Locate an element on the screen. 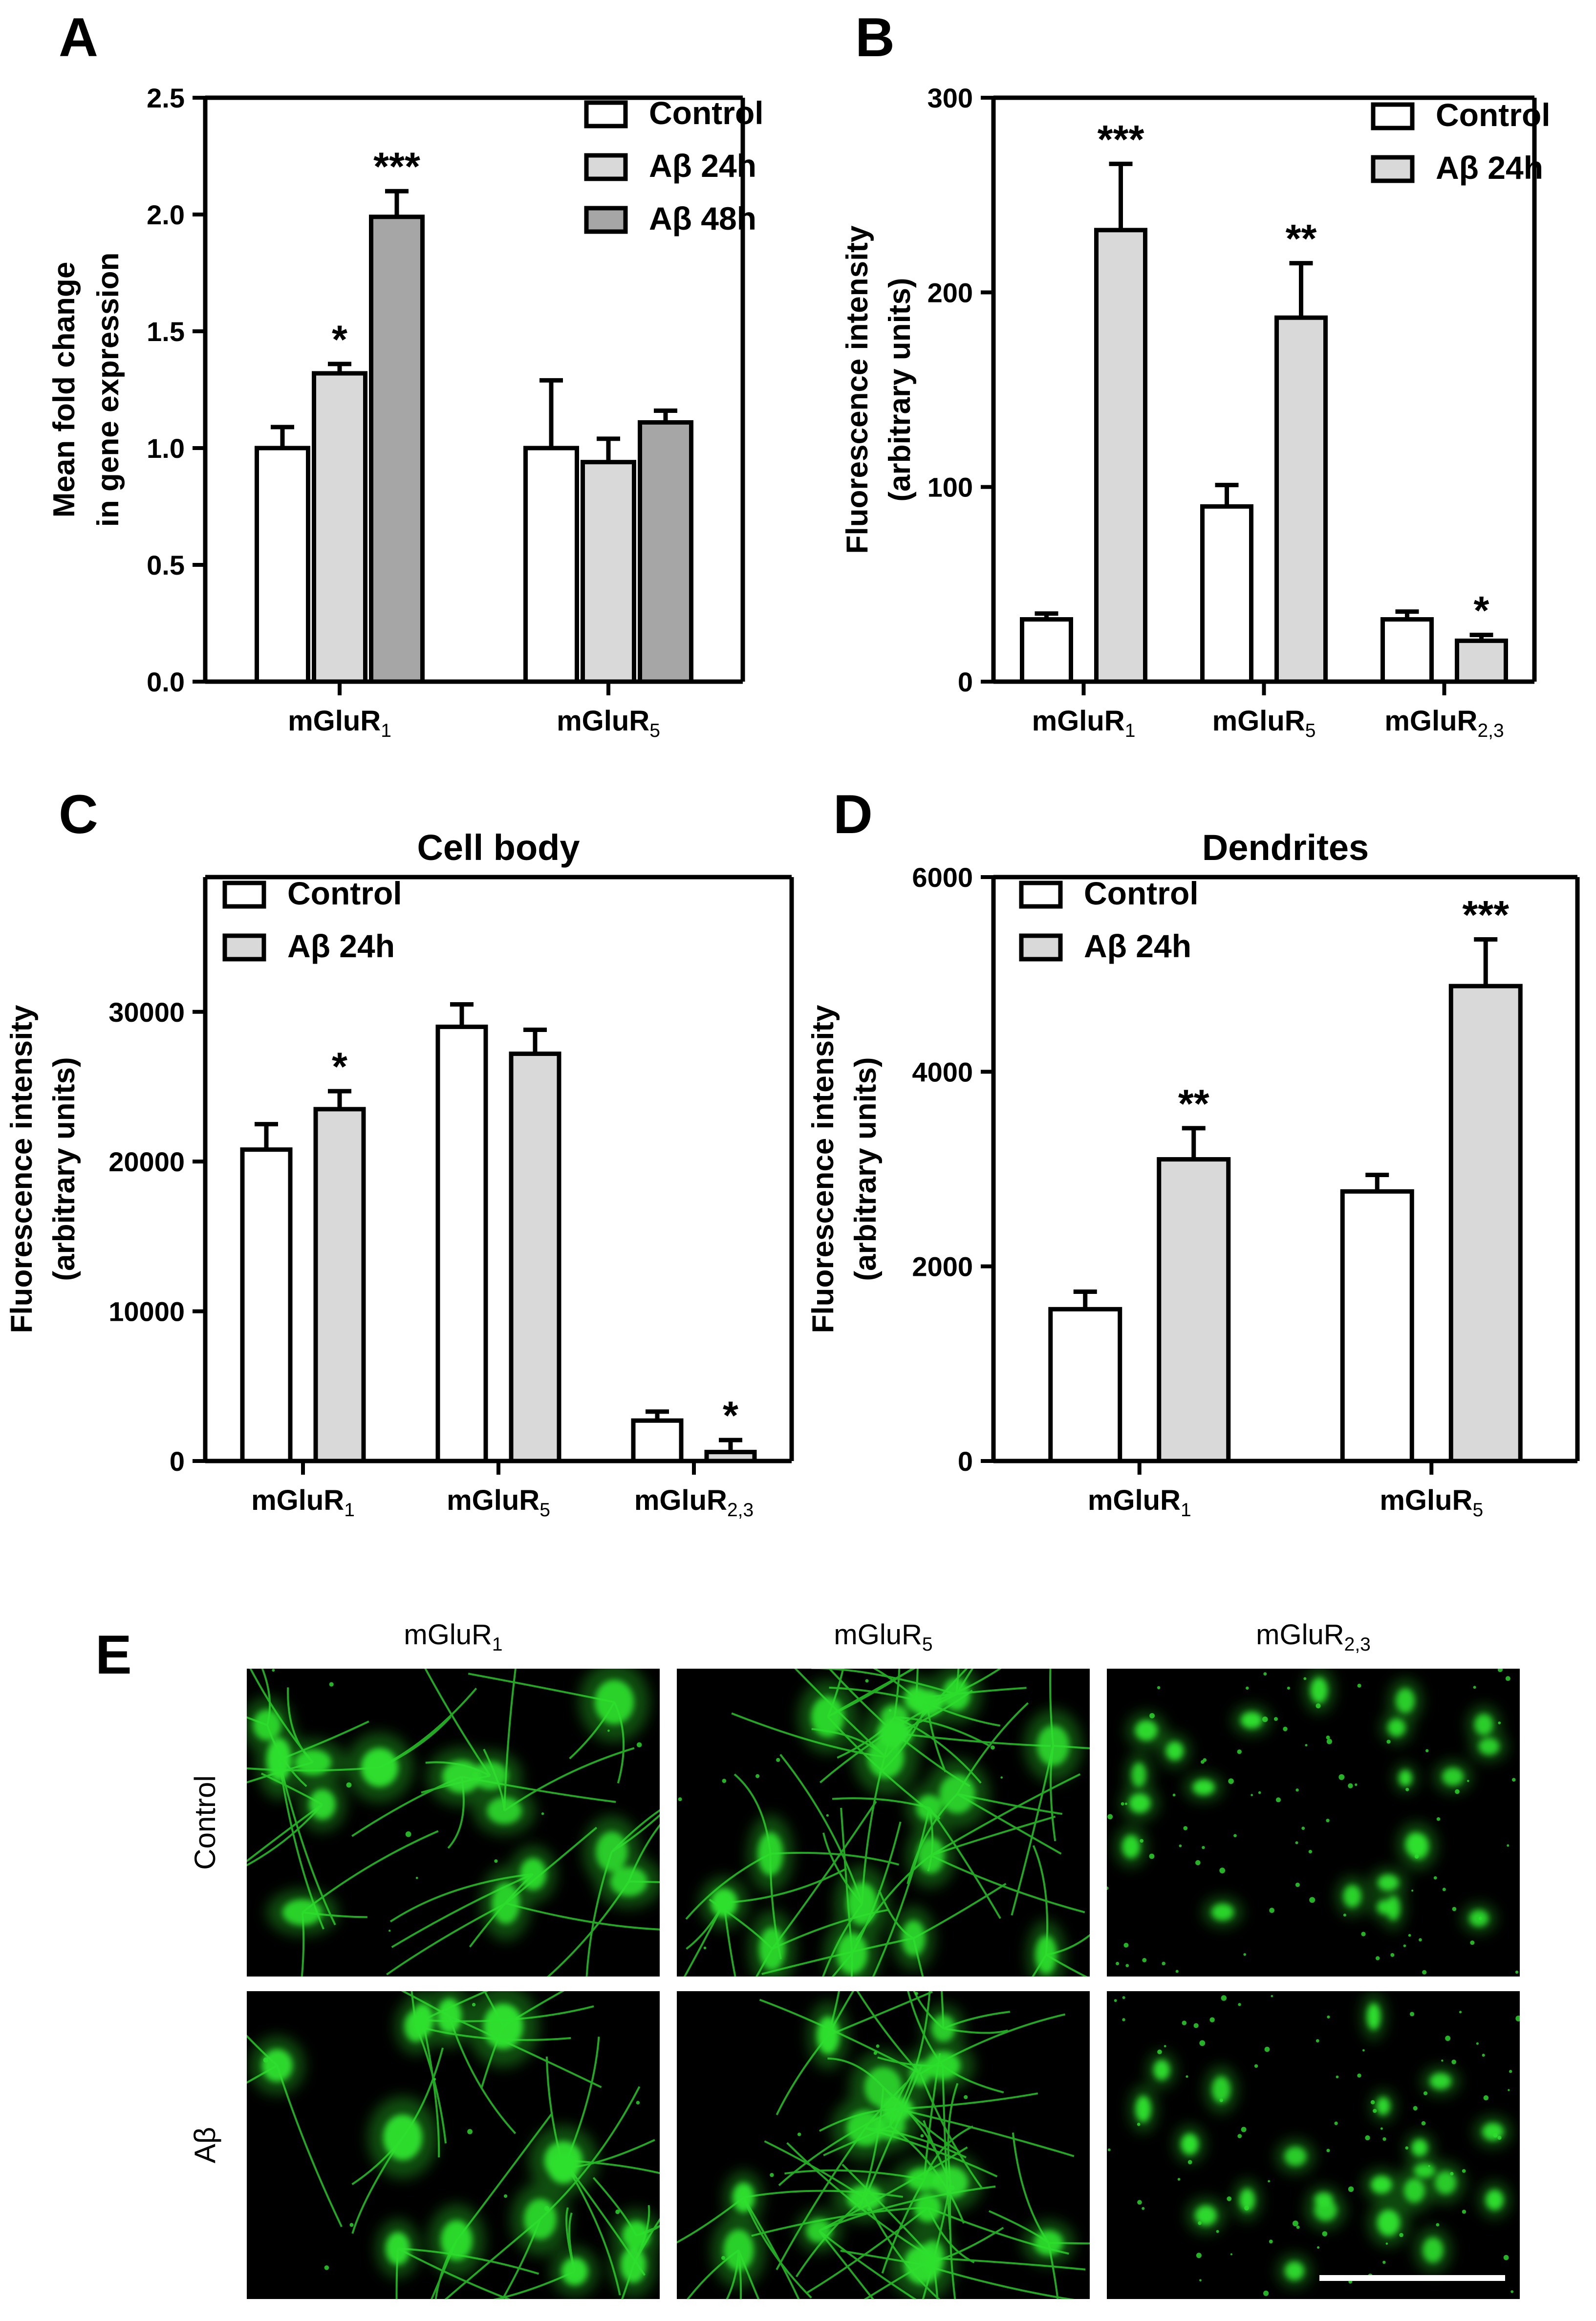 Image resolution: width=1596 pixels, height=2321 pixels. panel-label-a: A is located at coordinates (78, 37).